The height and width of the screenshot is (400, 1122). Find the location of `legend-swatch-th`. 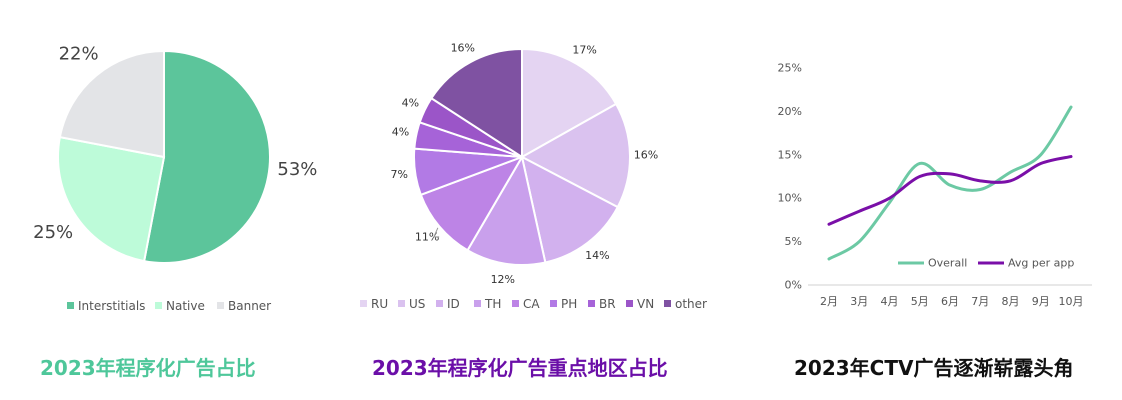

legend-swatch-th is located at coordinates (477, 303).